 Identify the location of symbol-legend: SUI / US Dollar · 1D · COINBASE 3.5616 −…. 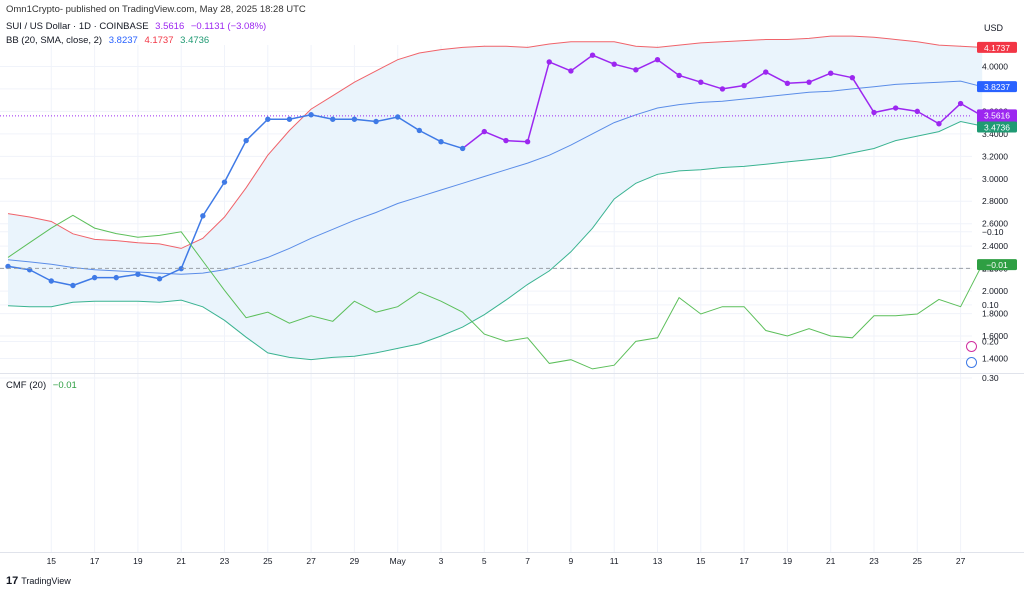
(136, 26).